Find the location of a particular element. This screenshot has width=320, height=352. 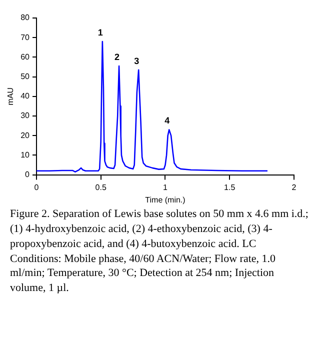

y-tick-label: 30 is located at coordinates (25, 115).